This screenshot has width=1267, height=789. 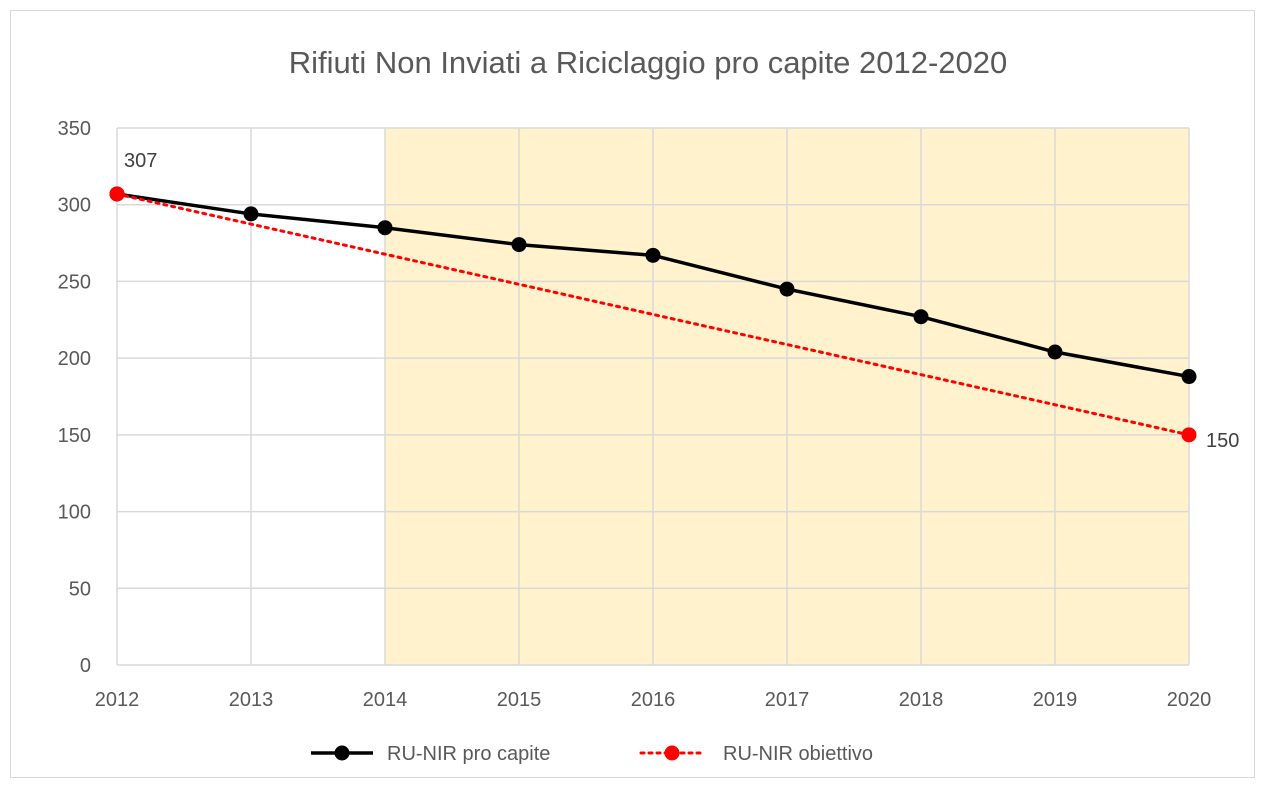 What do you see at coordinates (74, 436) in the screenshot?
I see `y-tick-label: 150` at bounding box center [74, 436].